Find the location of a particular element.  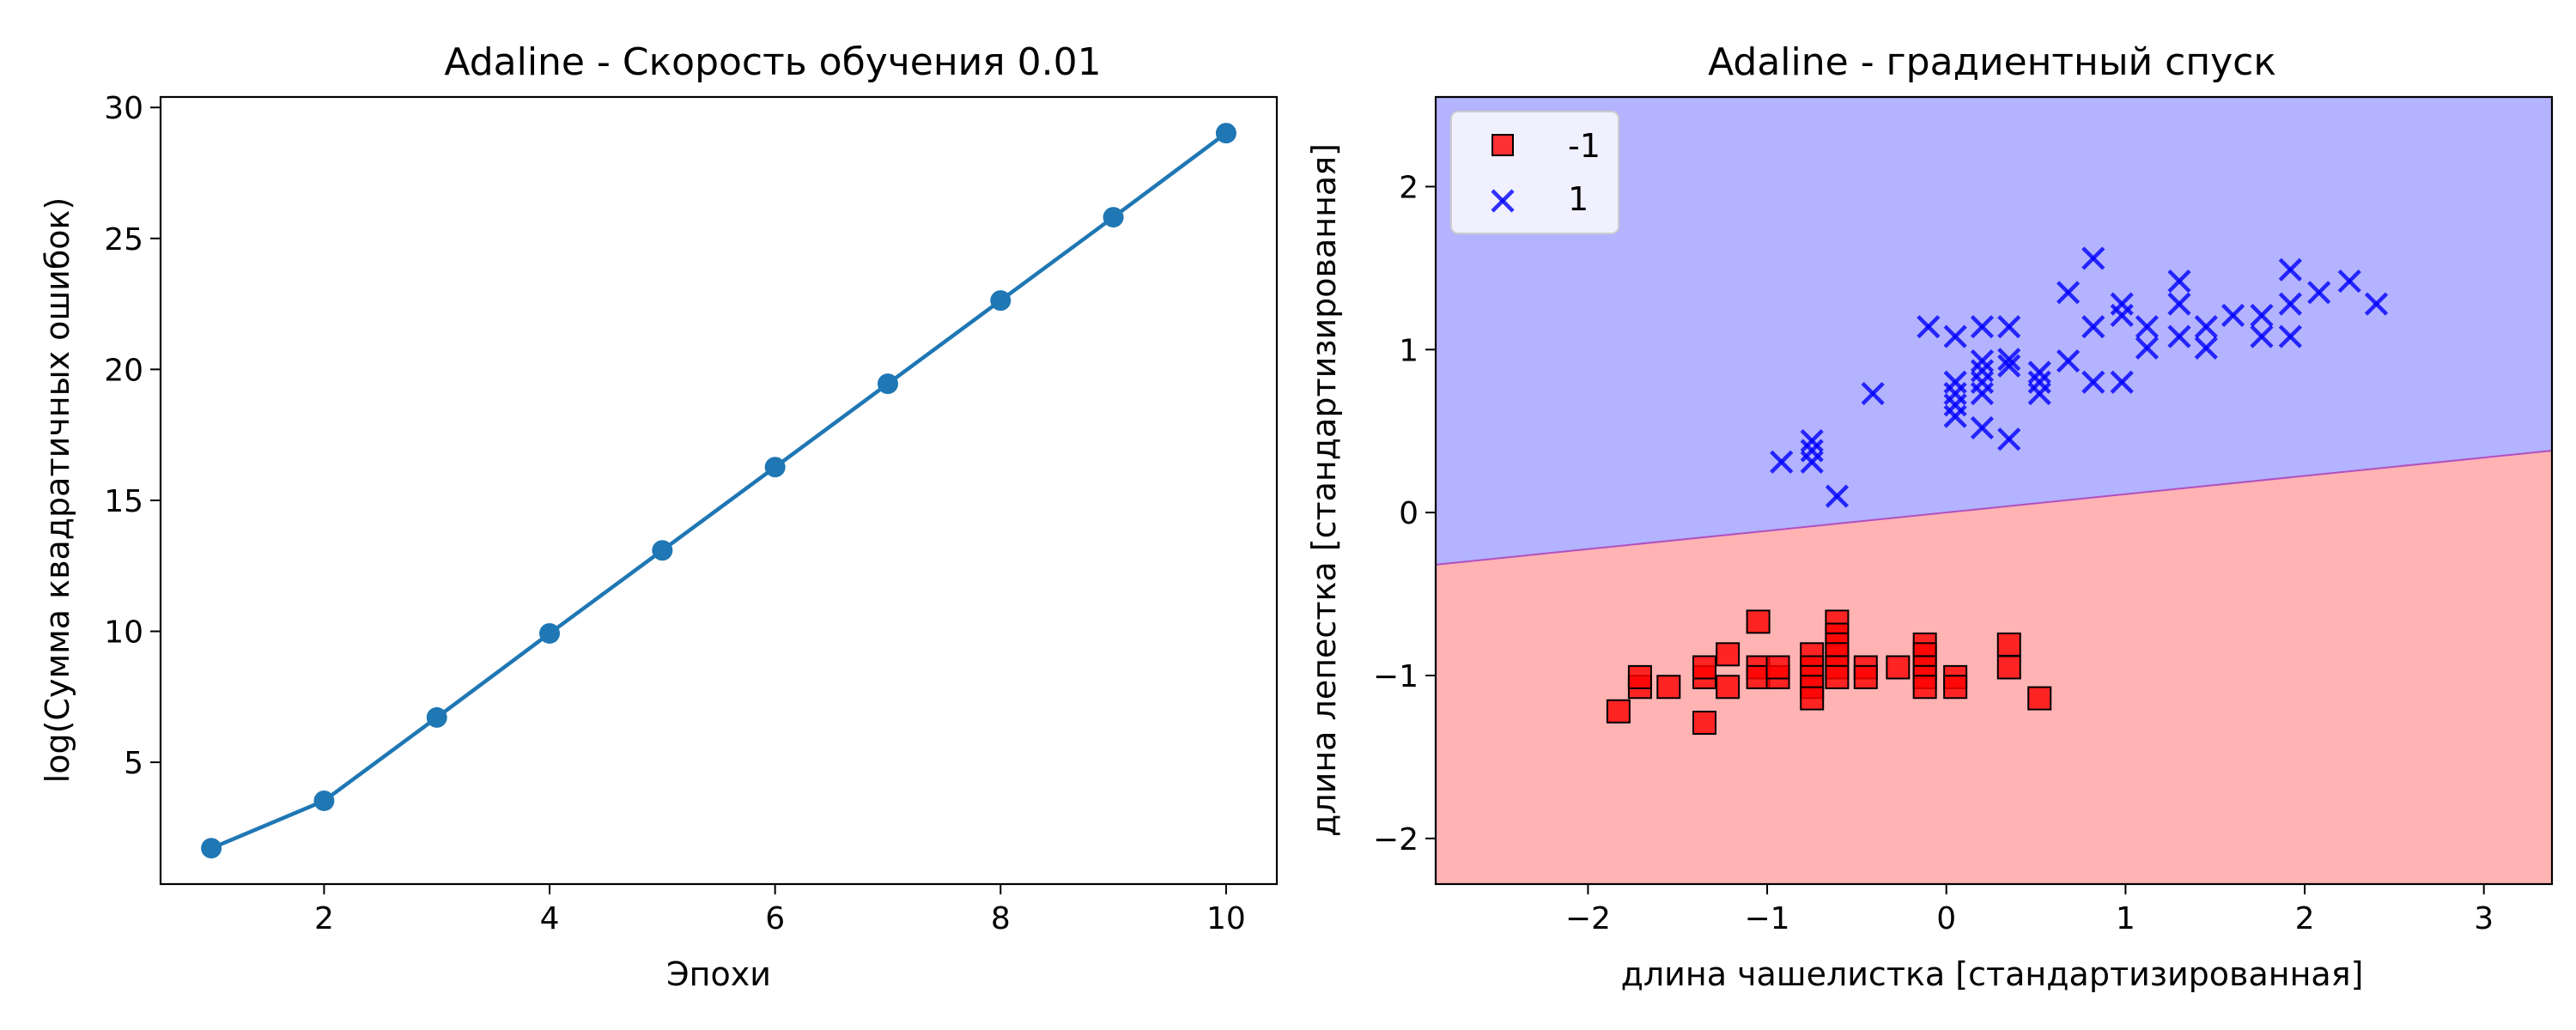

chart2-ytick-label: −2 is located at coordinates (1396, 839).